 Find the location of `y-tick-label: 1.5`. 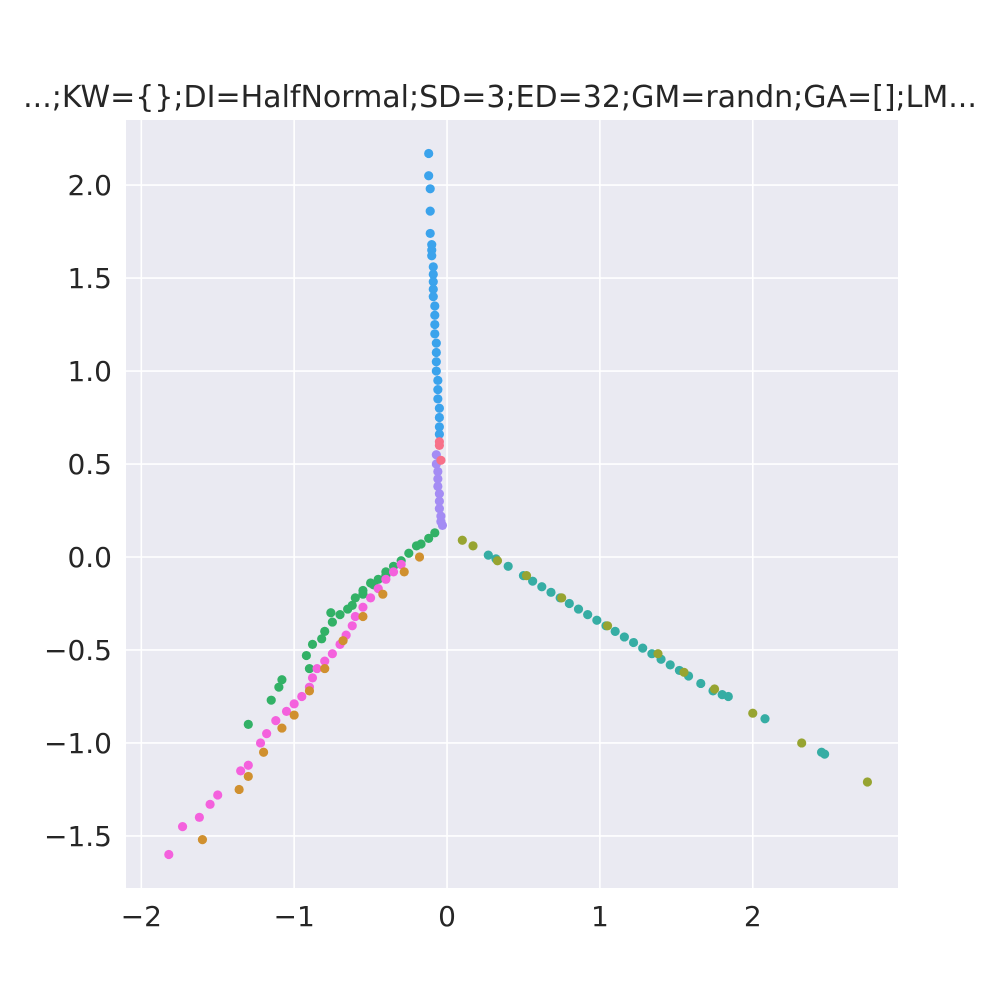

y-tick-label: 1.5 is located at coordinates (89, 278).